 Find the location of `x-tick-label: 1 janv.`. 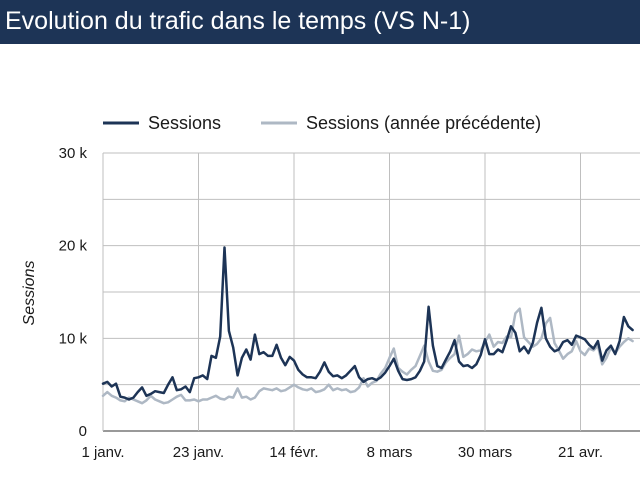

x-tick-label: 1 janv. is located at coordinates (102, 452).